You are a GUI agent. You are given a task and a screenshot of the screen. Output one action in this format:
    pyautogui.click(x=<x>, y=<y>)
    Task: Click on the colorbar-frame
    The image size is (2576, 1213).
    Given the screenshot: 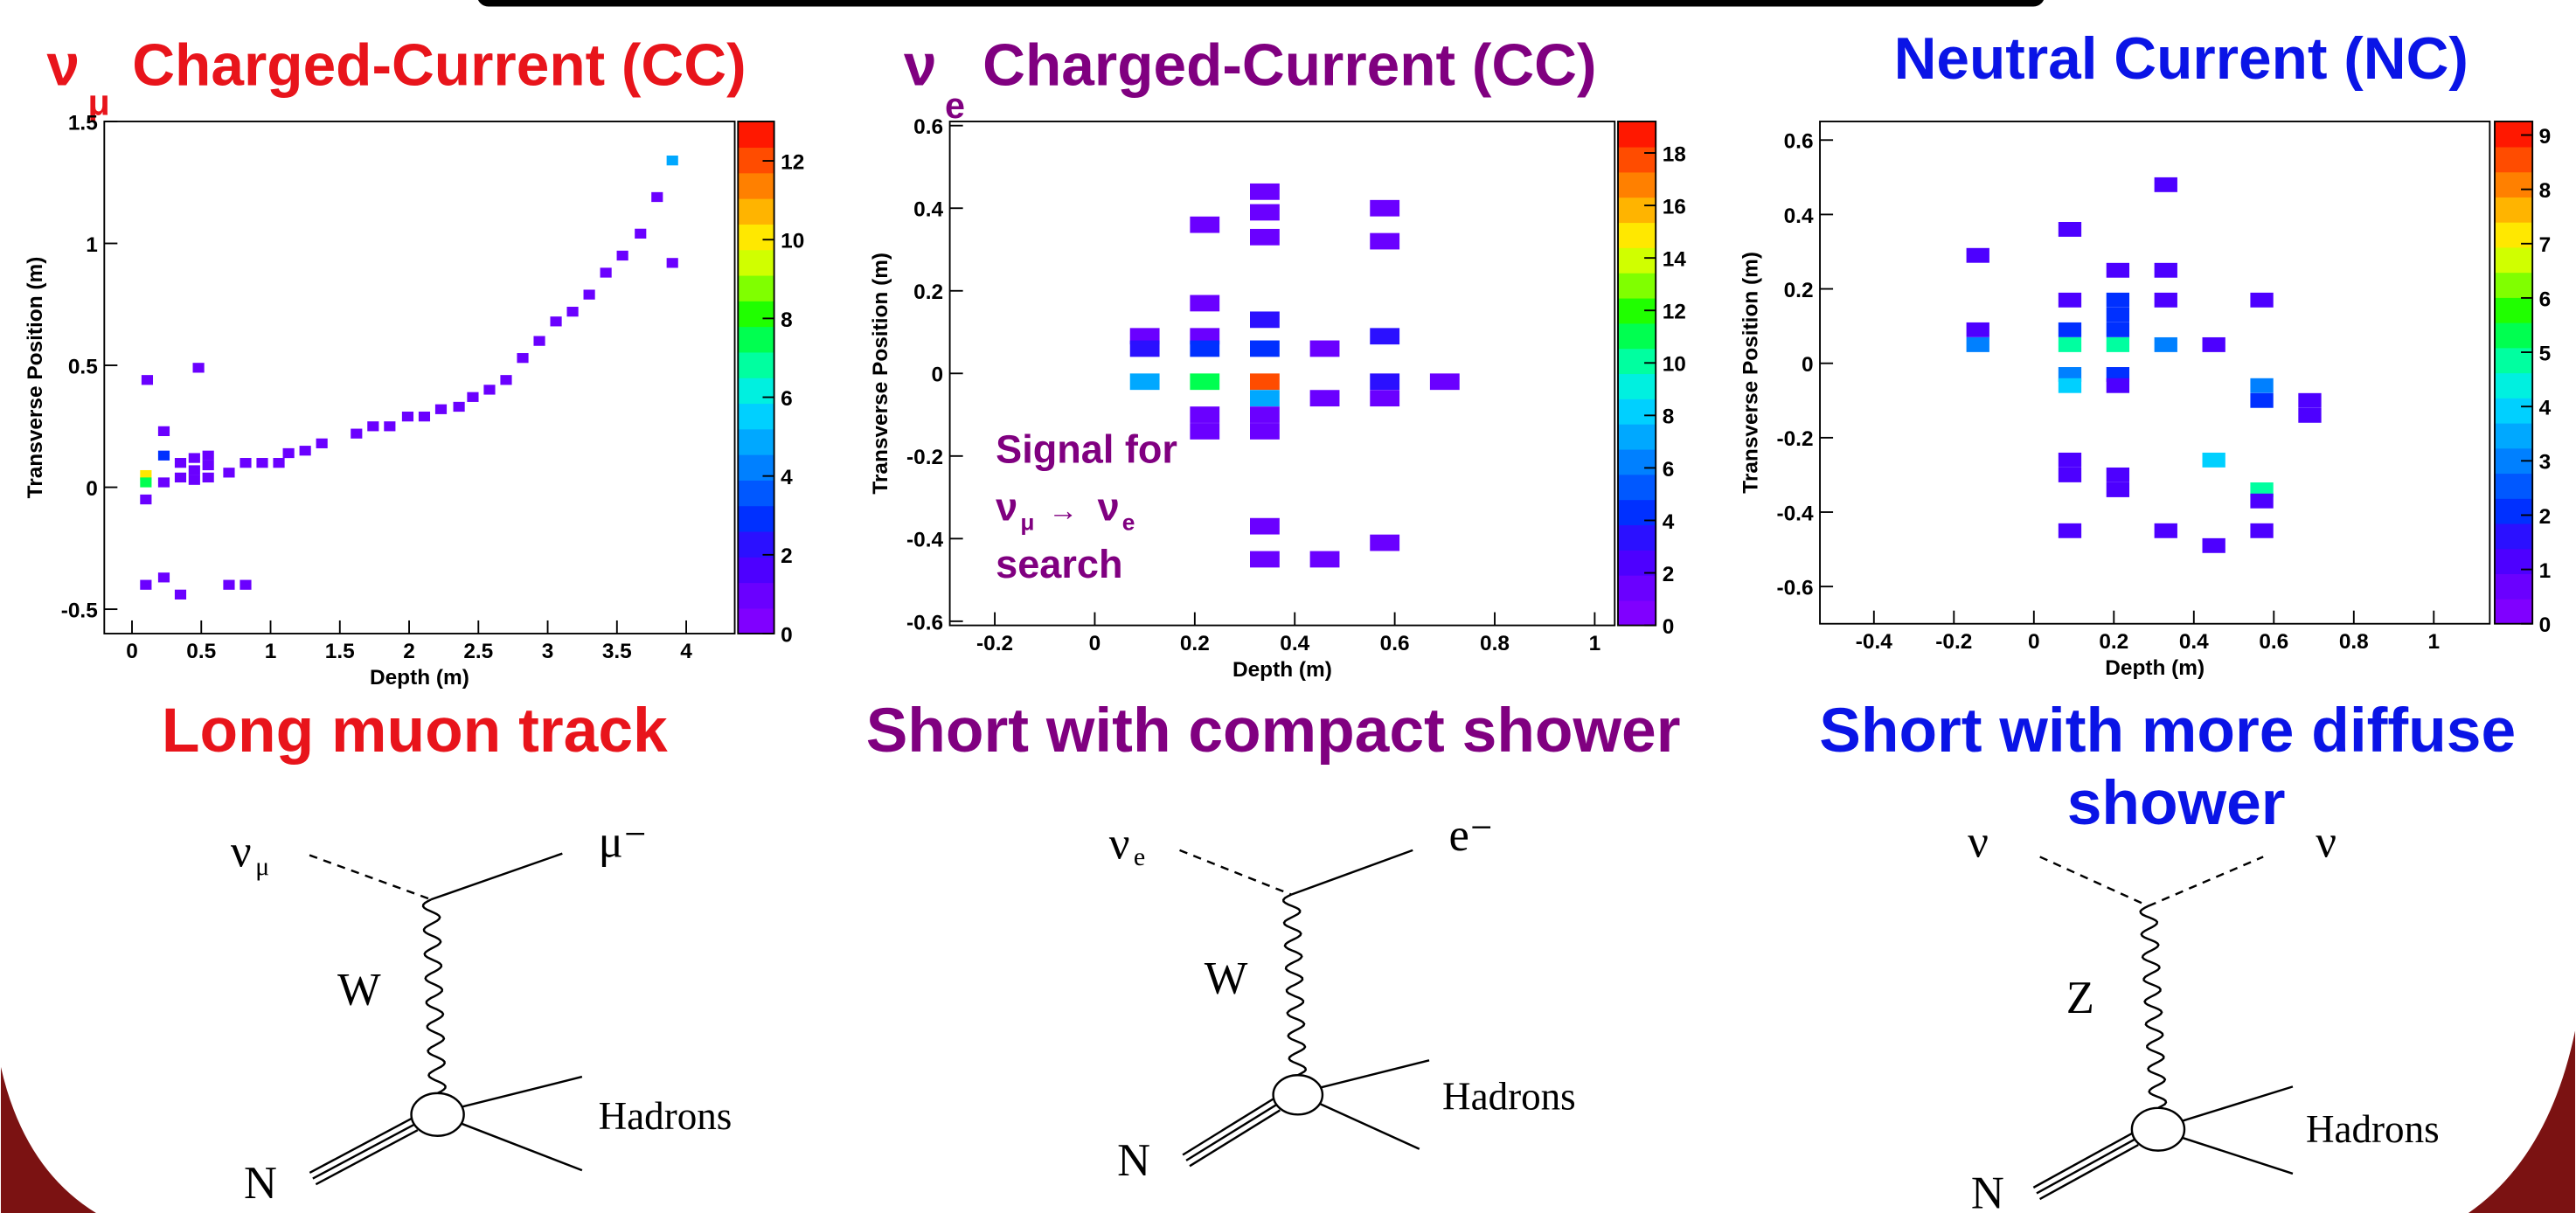 What is the action you would take?
    pyautogui.click(x=756, y=377)
    